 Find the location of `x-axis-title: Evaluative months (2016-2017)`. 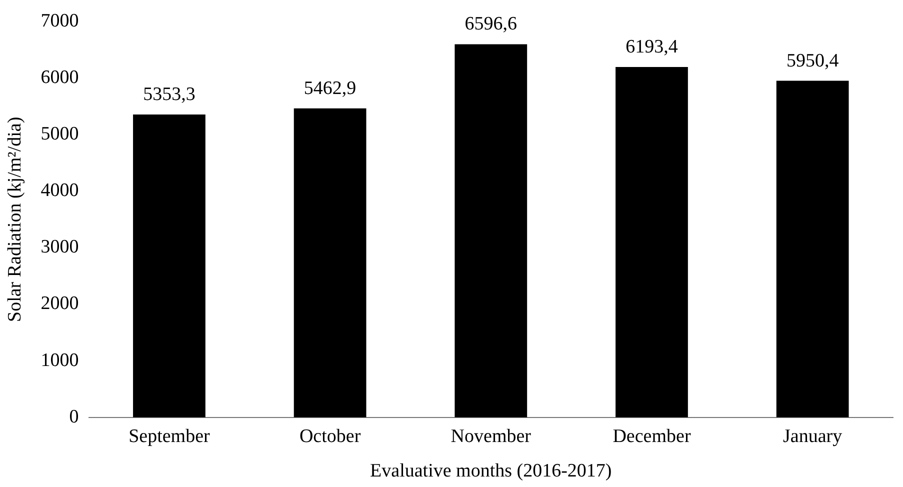

x-axis-title: Evaluative months (2016-2017) is located at coordinates (491, 471).